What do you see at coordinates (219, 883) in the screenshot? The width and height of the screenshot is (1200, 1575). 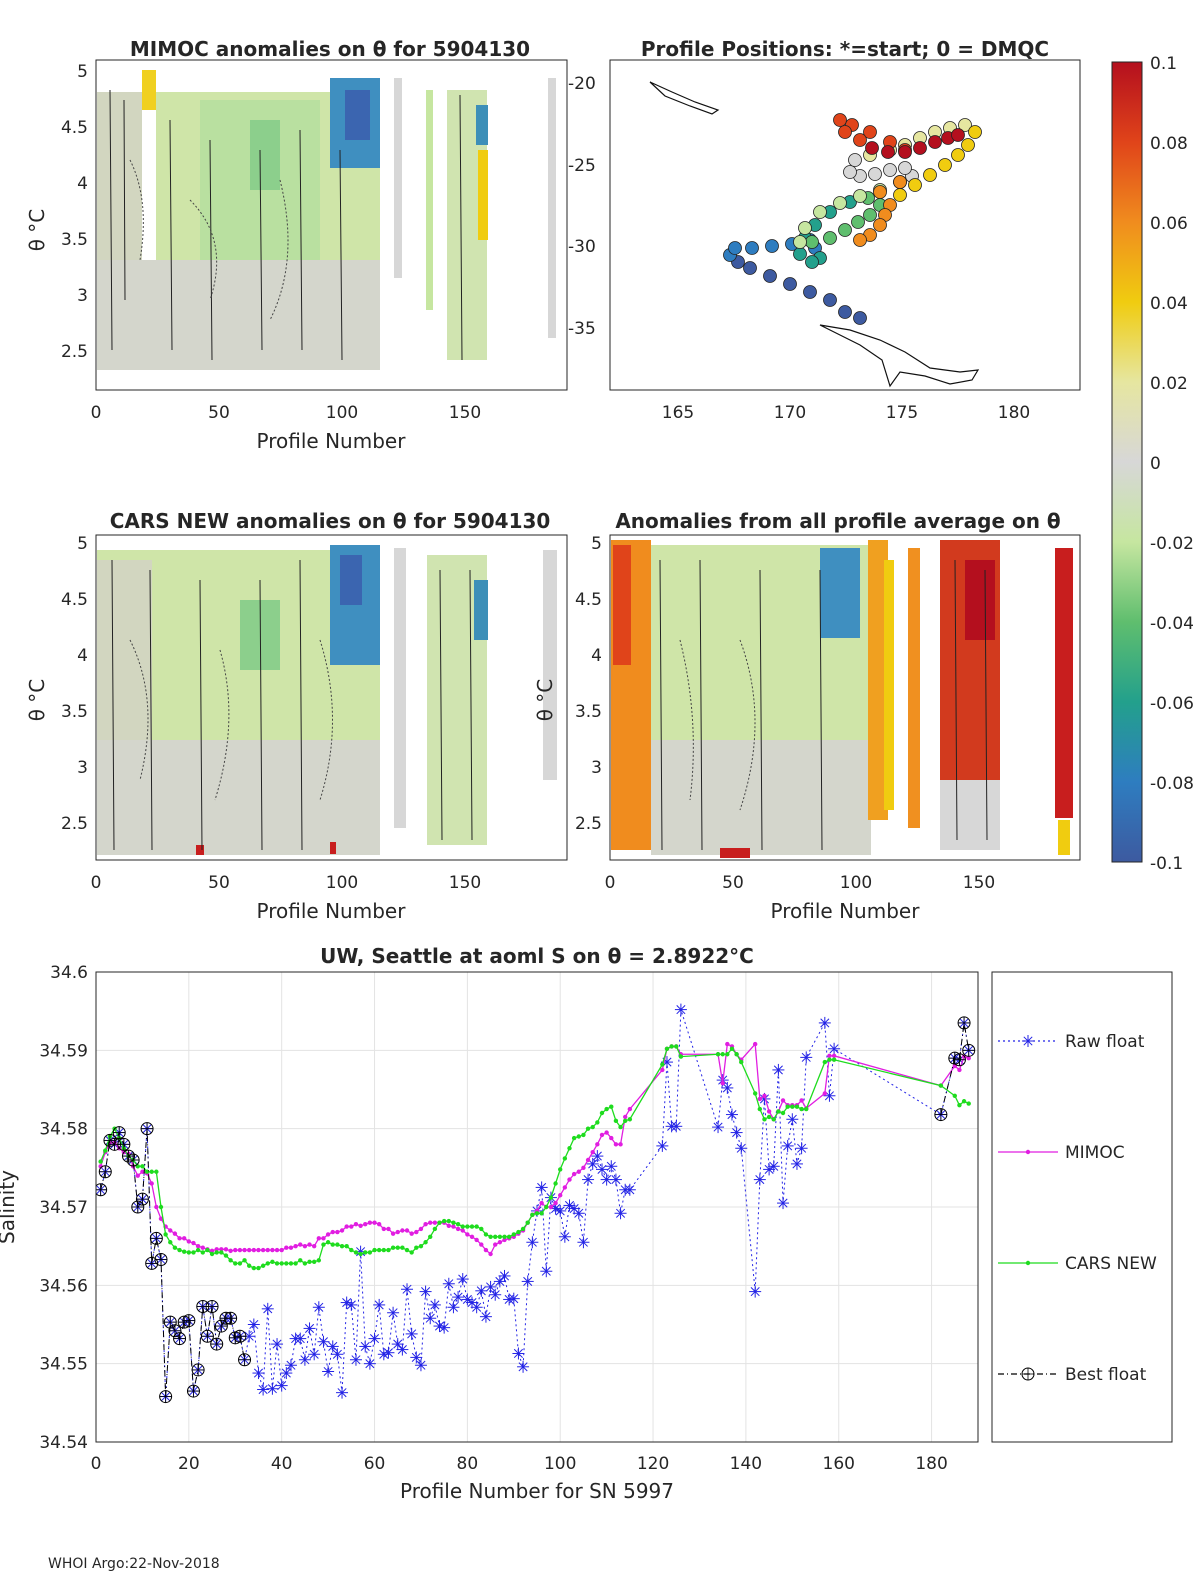 I see `cars-xtick: 50` at bounding box center [219, 883].